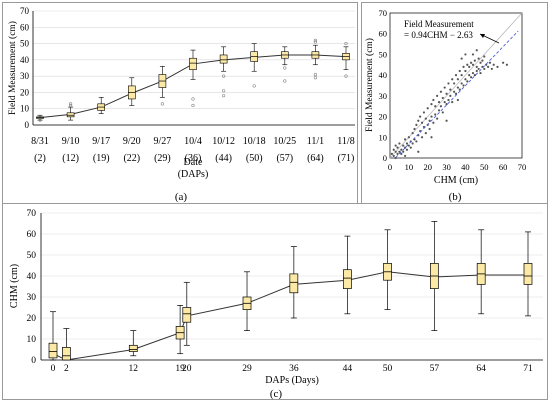 Image resolution: width=550 pixels, height=402 pixels. What do you see at coordinates (66, 369) in the screenshot?
I see `x-tick-label-c: 2` at bounding box center [66, 369].